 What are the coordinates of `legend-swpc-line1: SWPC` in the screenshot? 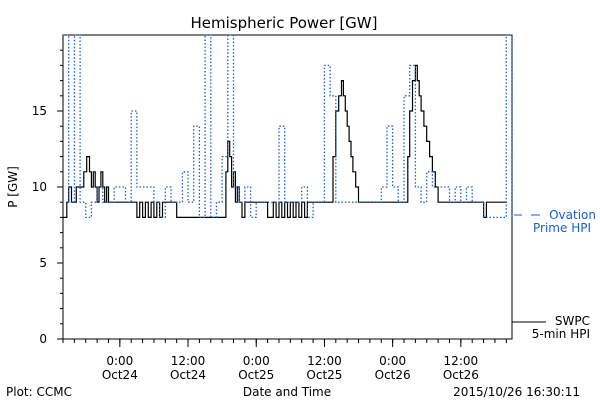 It's located at (572, 321).